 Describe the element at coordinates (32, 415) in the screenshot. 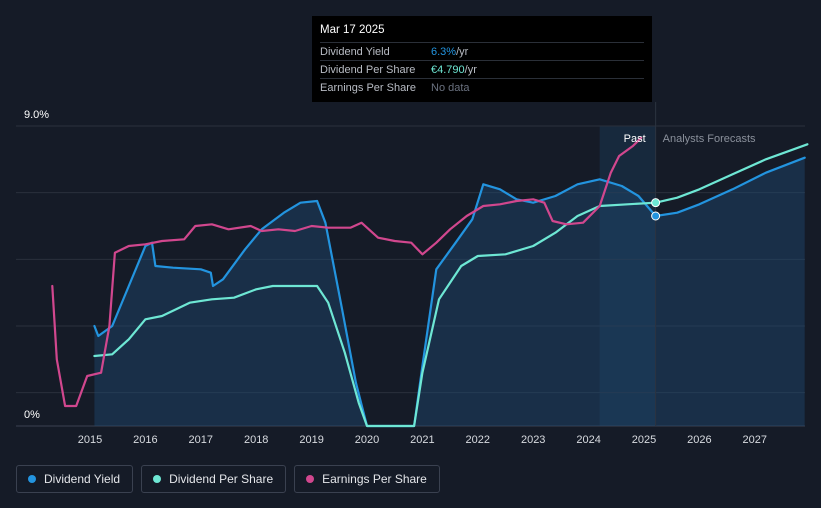

I see `y-tick-label: 0%` at that location.